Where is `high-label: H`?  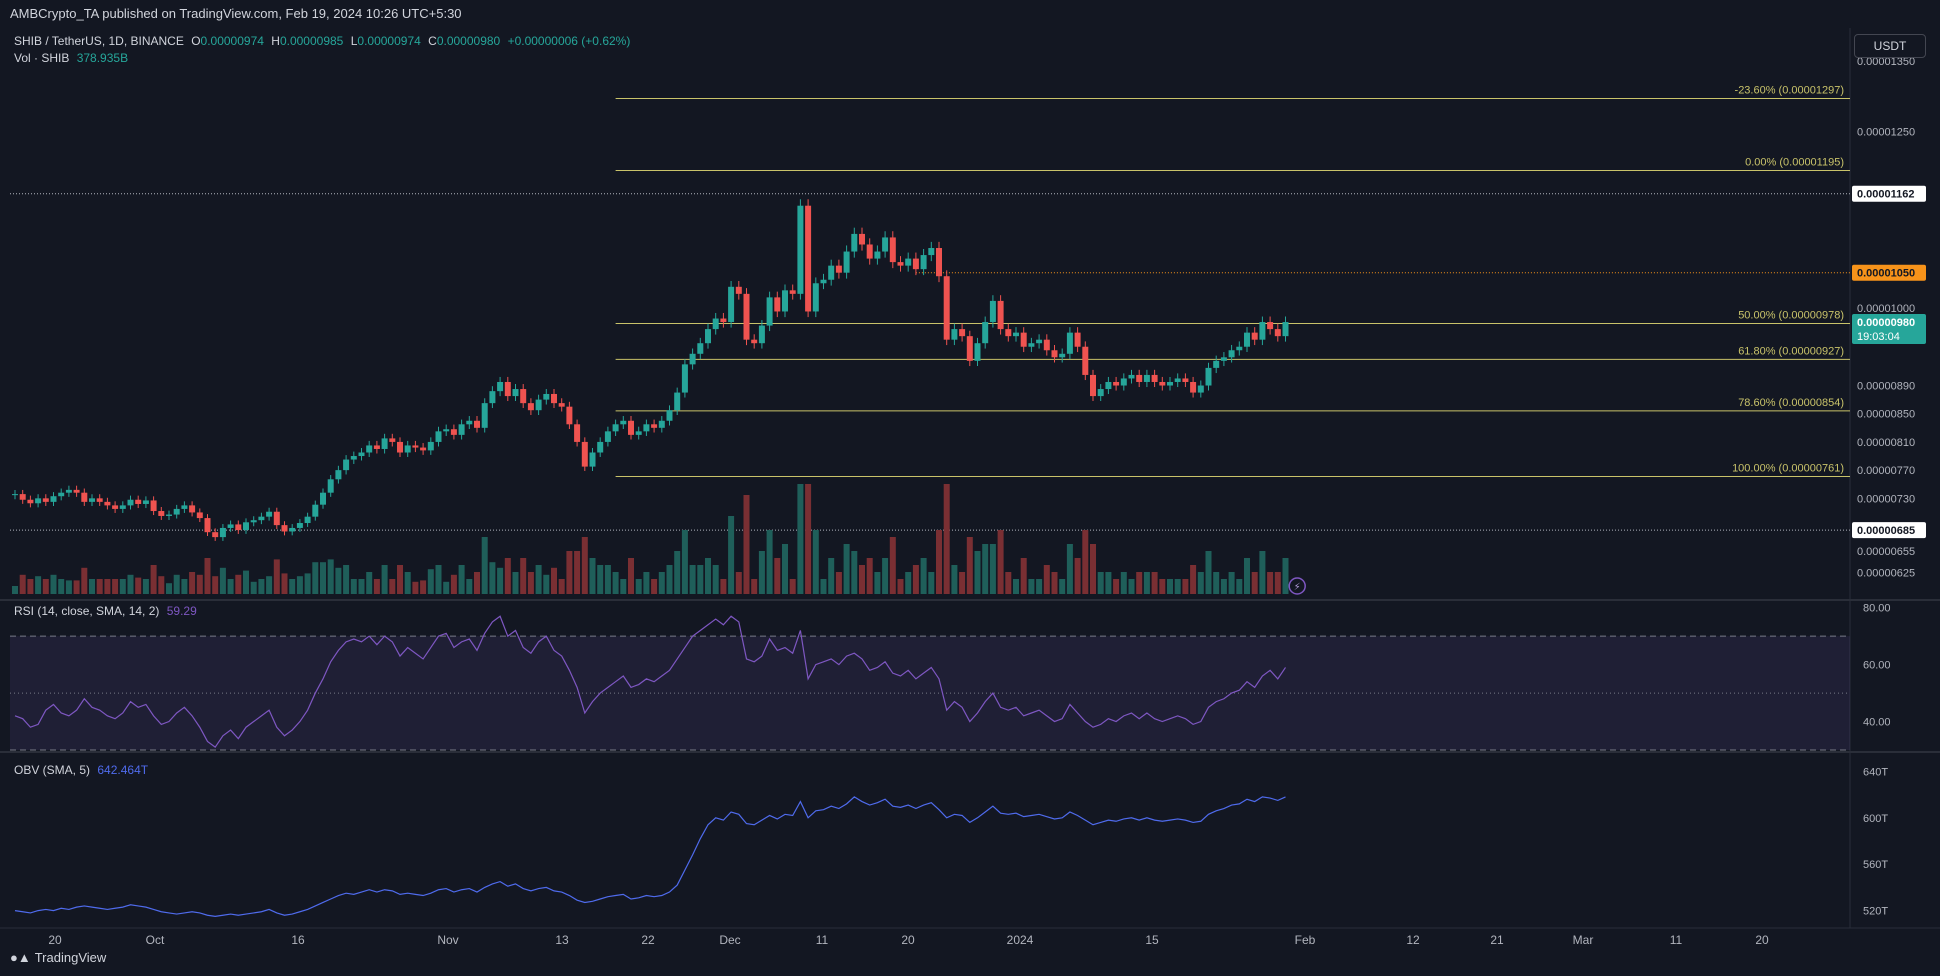 high-label: H is located at coordinates (275, 41).